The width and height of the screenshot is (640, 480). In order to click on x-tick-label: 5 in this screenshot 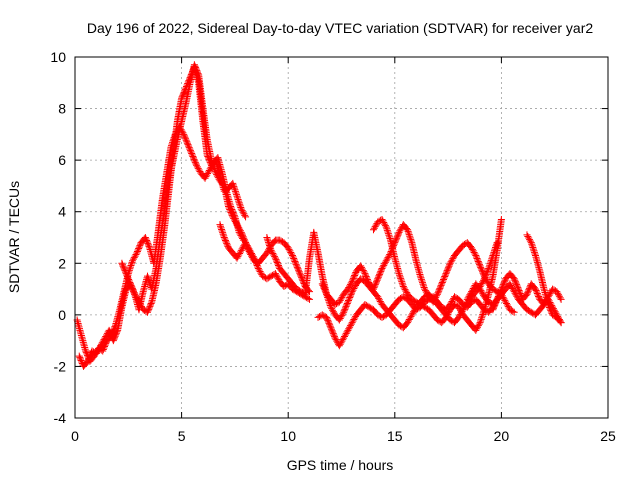, I will do `click(182, 436)`.